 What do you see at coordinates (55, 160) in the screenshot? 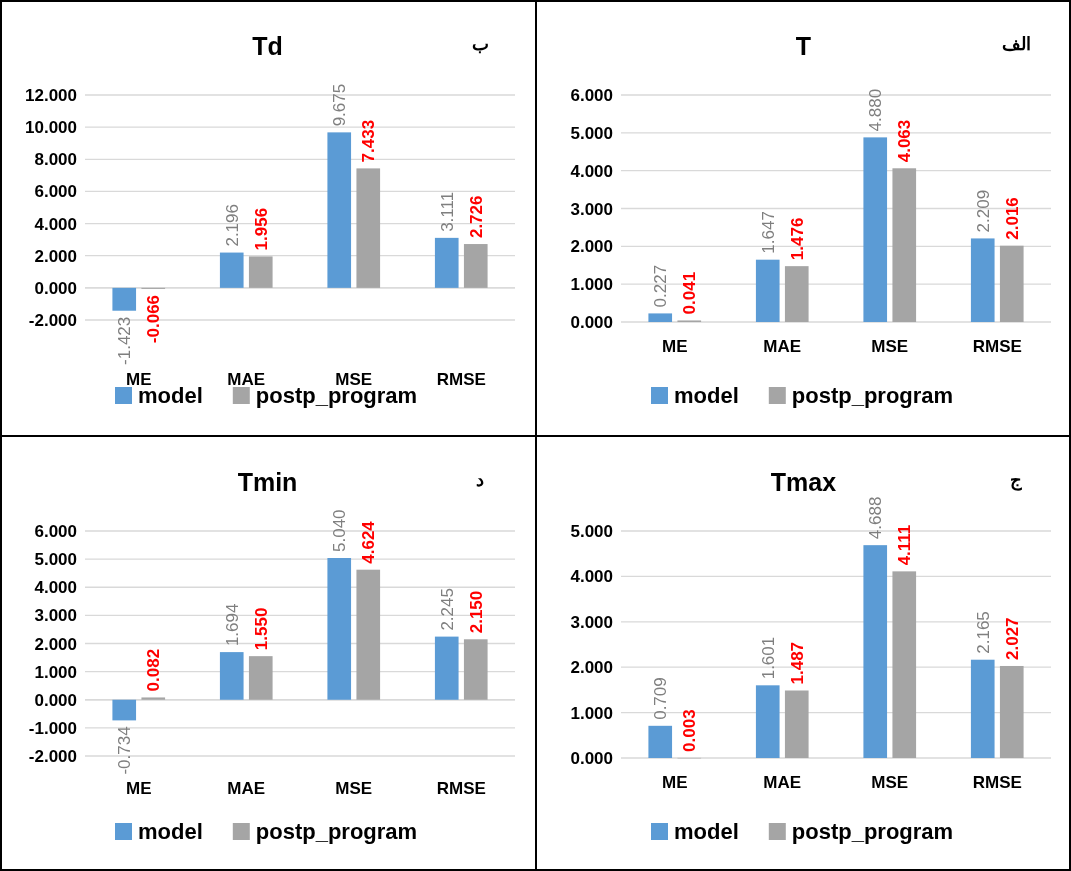
I see `y-tick-label: 8.000` at bounding box center [55, 160].